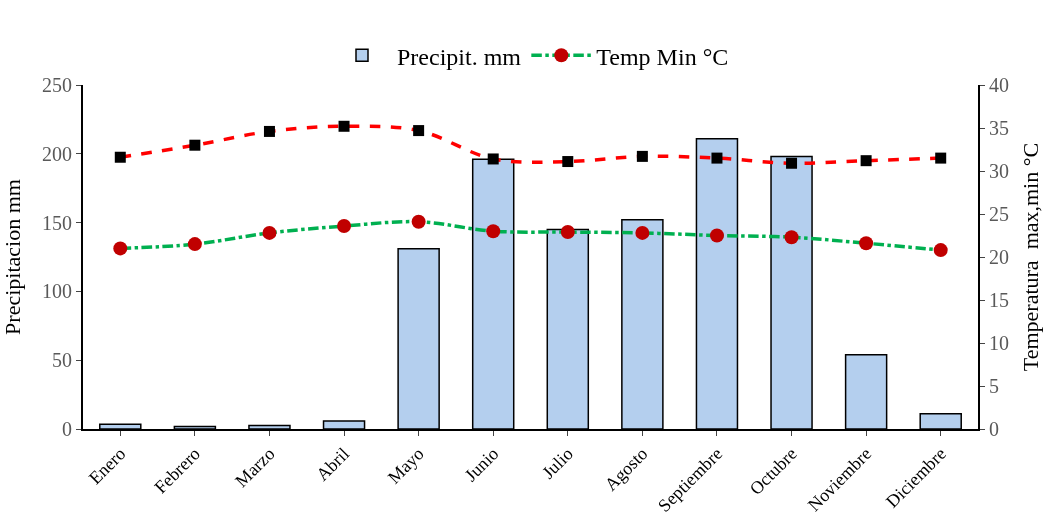  I want to click on legend-label: Temp Min °C, so click(662, 56).